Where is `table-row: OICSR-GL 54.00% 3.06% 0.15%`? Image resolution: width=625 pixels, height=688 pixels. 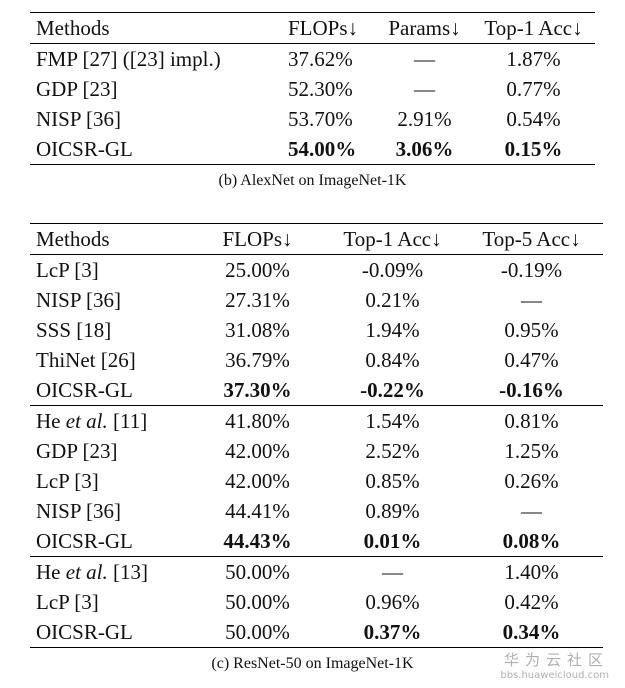
table-row: OICSR-GL 54.00% 3.06% 0.15% is located at coordinates (312, 149).